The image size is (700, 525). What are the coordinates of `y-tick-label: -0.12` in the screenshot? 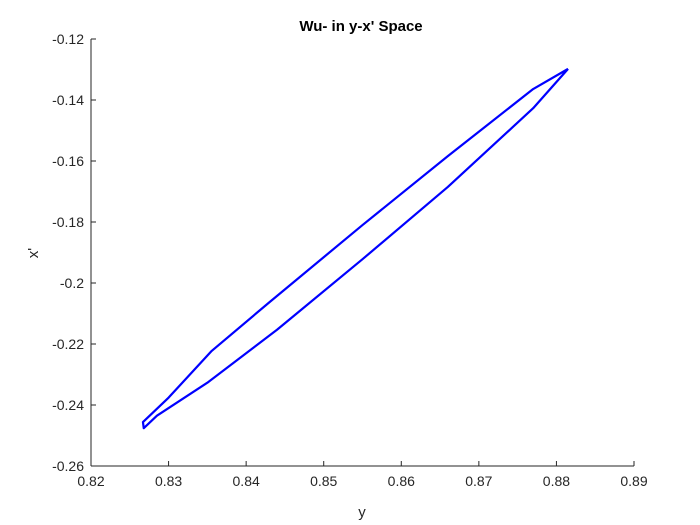 It's located at (68, 39).